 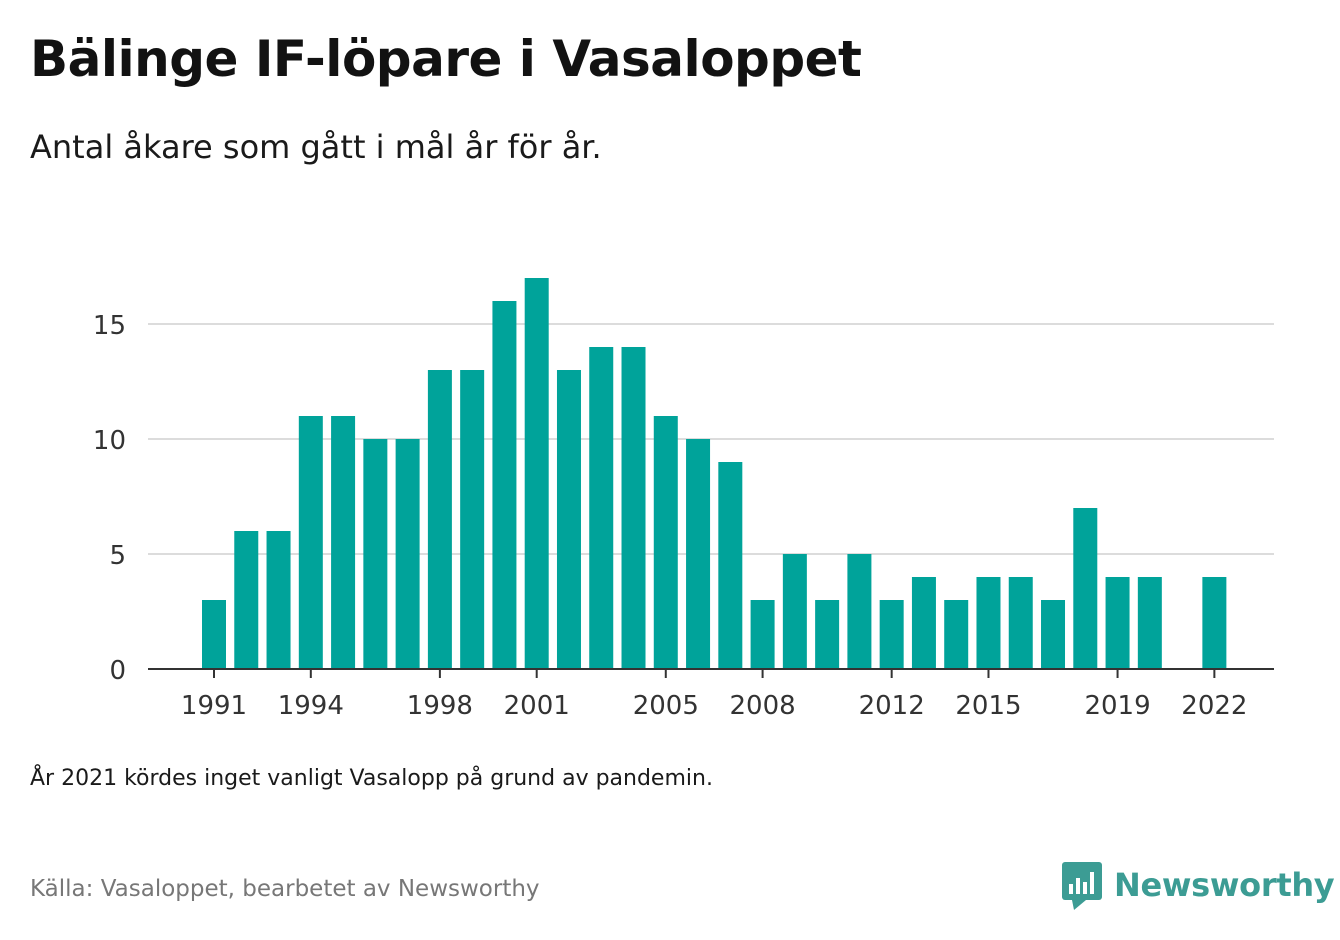 I want to click on x-tick-label-2022: 2022, so click(x=1214, y=706).